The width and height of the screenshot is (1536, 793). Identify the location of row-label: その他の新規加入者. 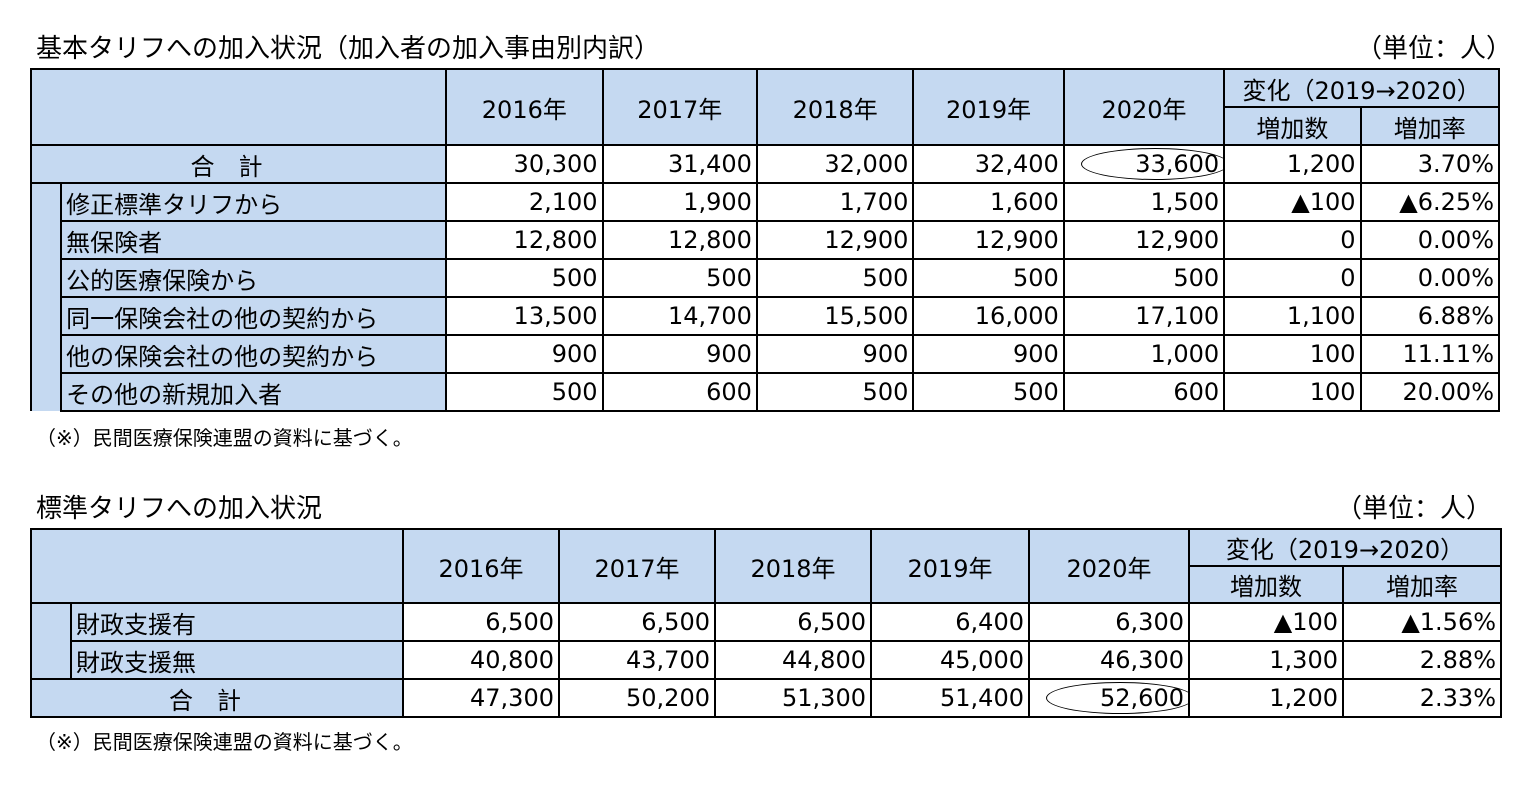
(254, 392).